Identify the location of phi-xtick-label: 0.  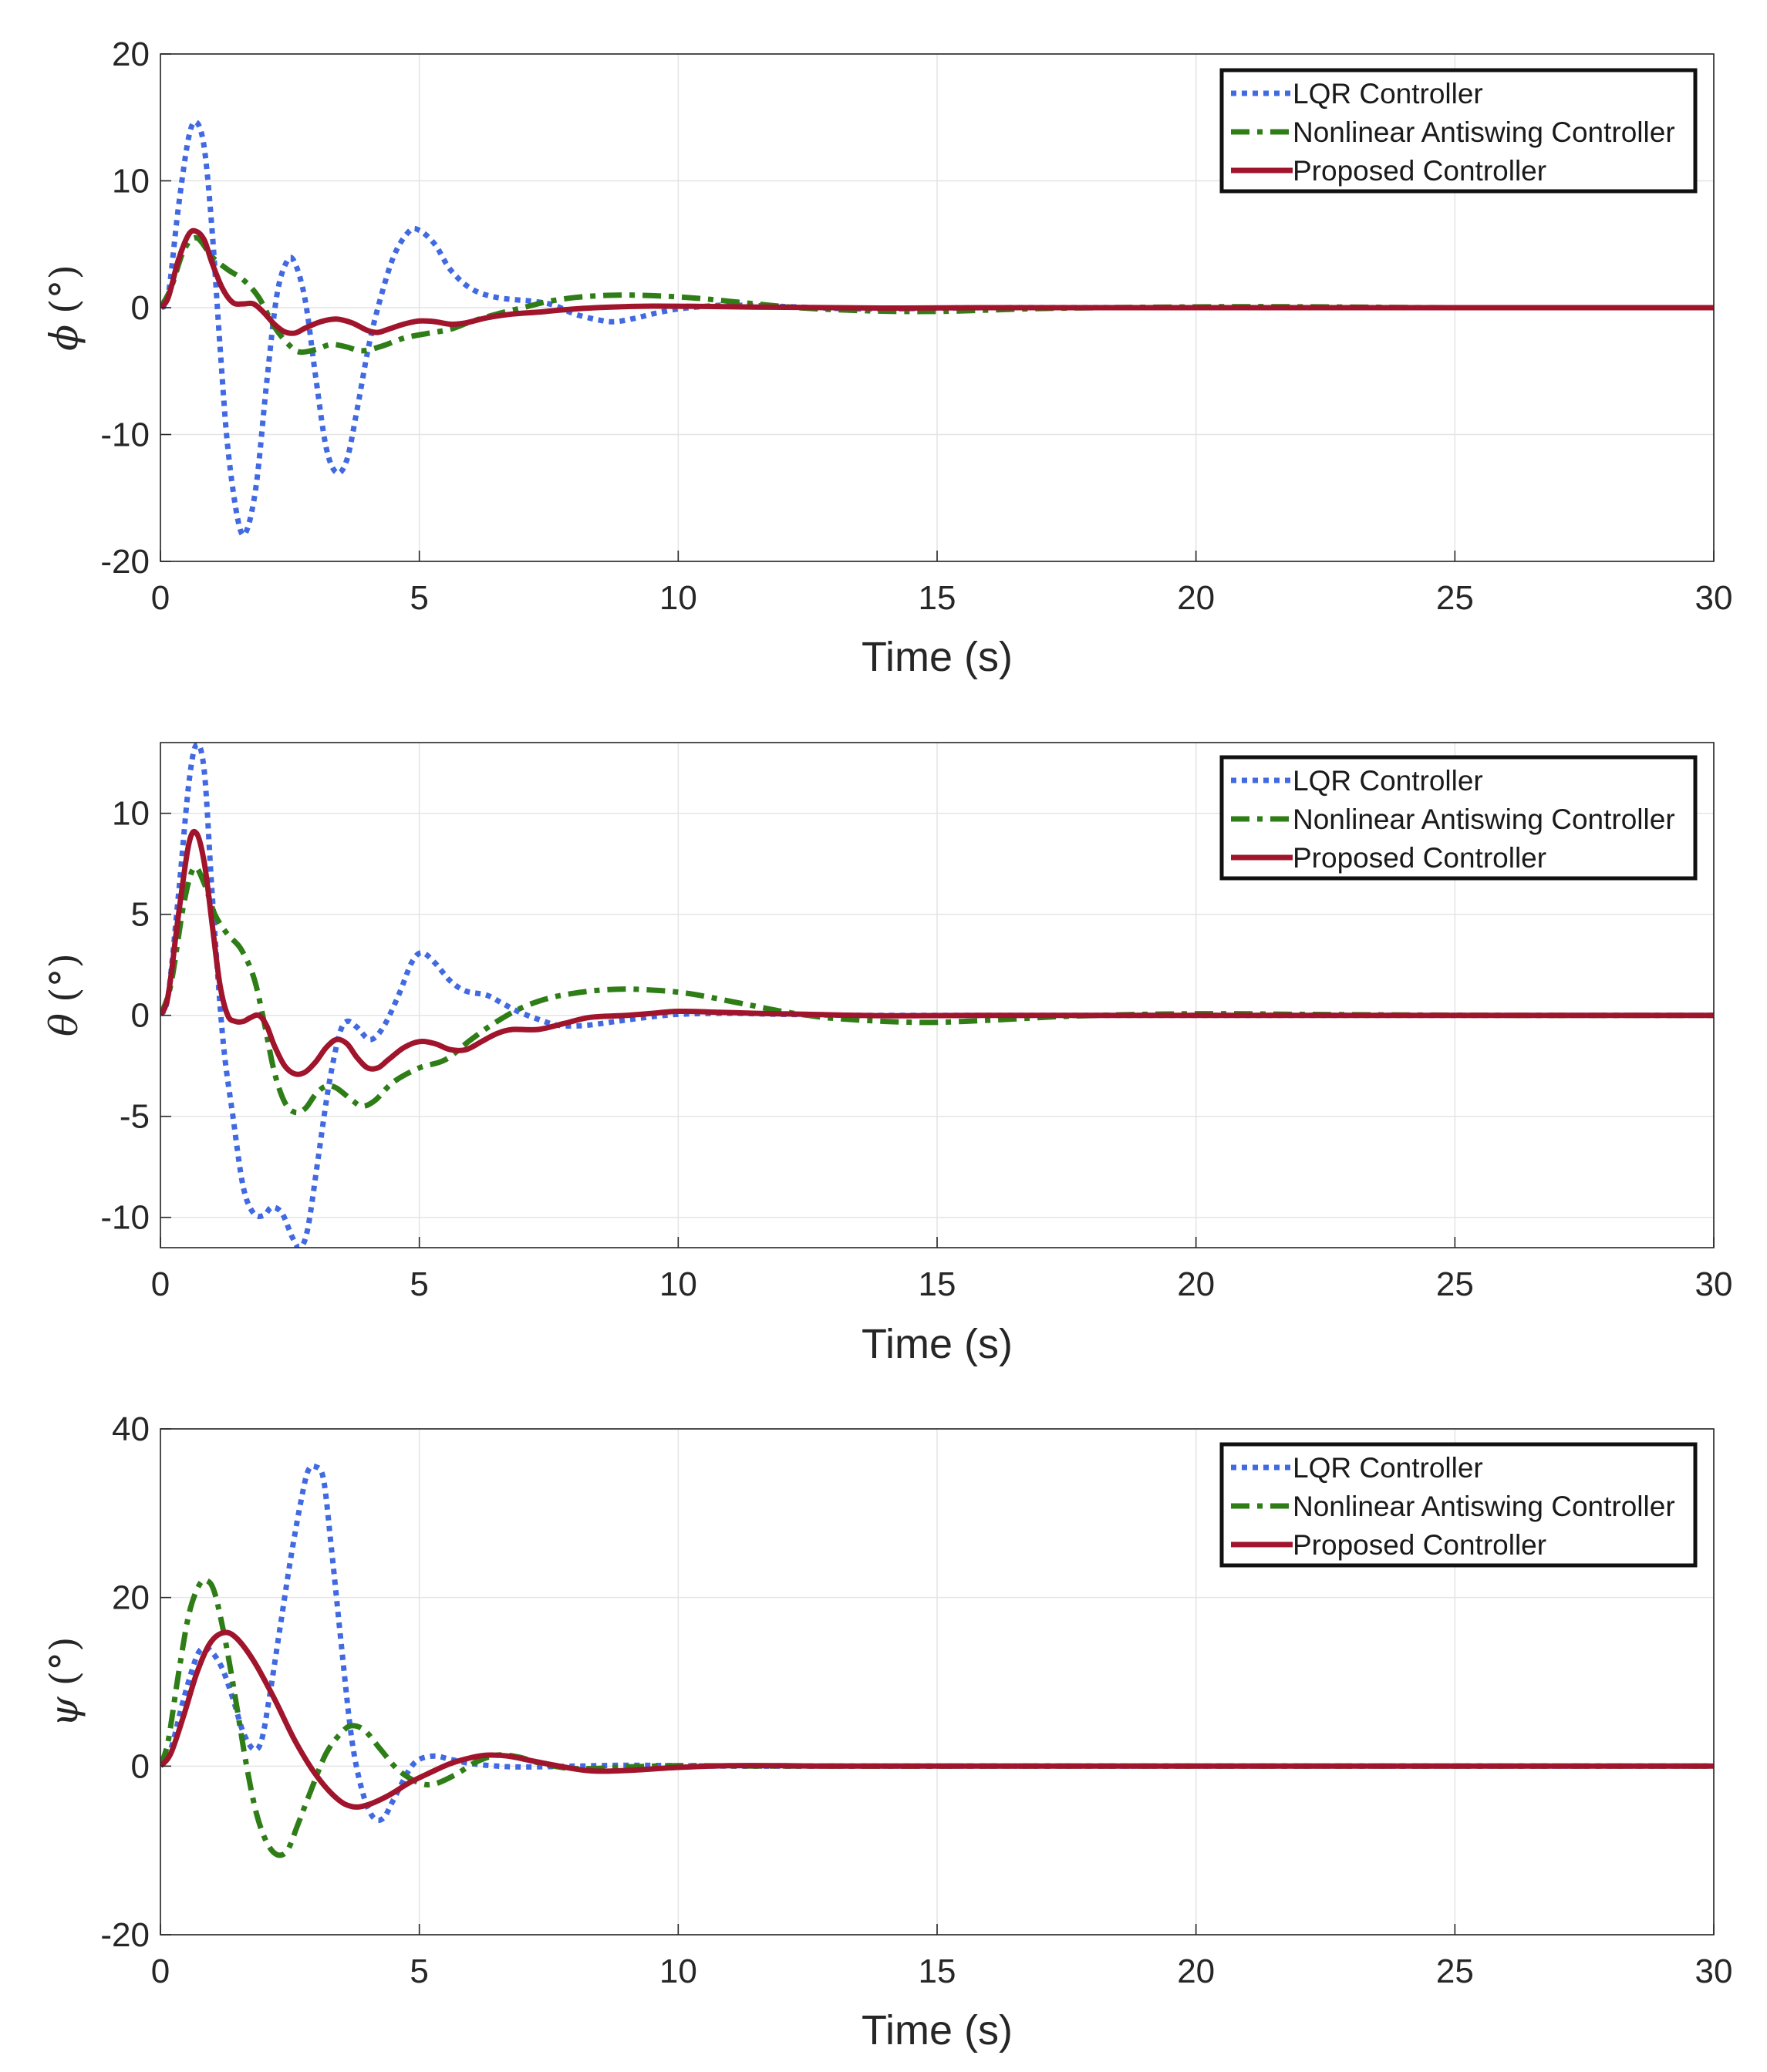
(160, 598).